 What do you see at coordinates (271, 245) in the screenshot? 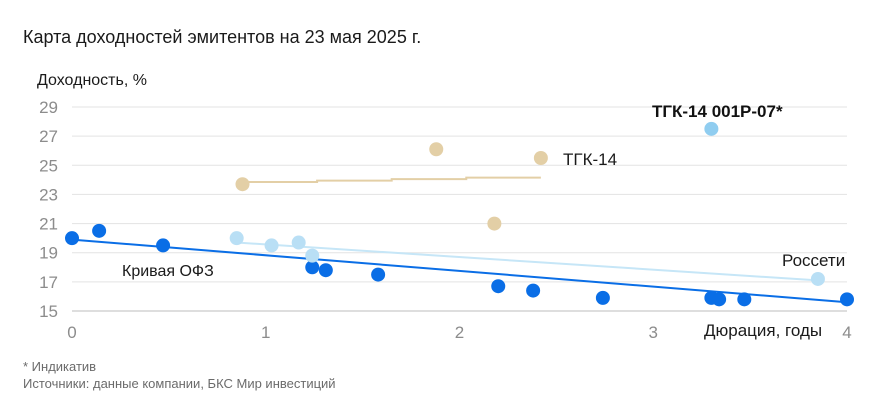
I see `point-россети-1` at bounding box center [271, 245].